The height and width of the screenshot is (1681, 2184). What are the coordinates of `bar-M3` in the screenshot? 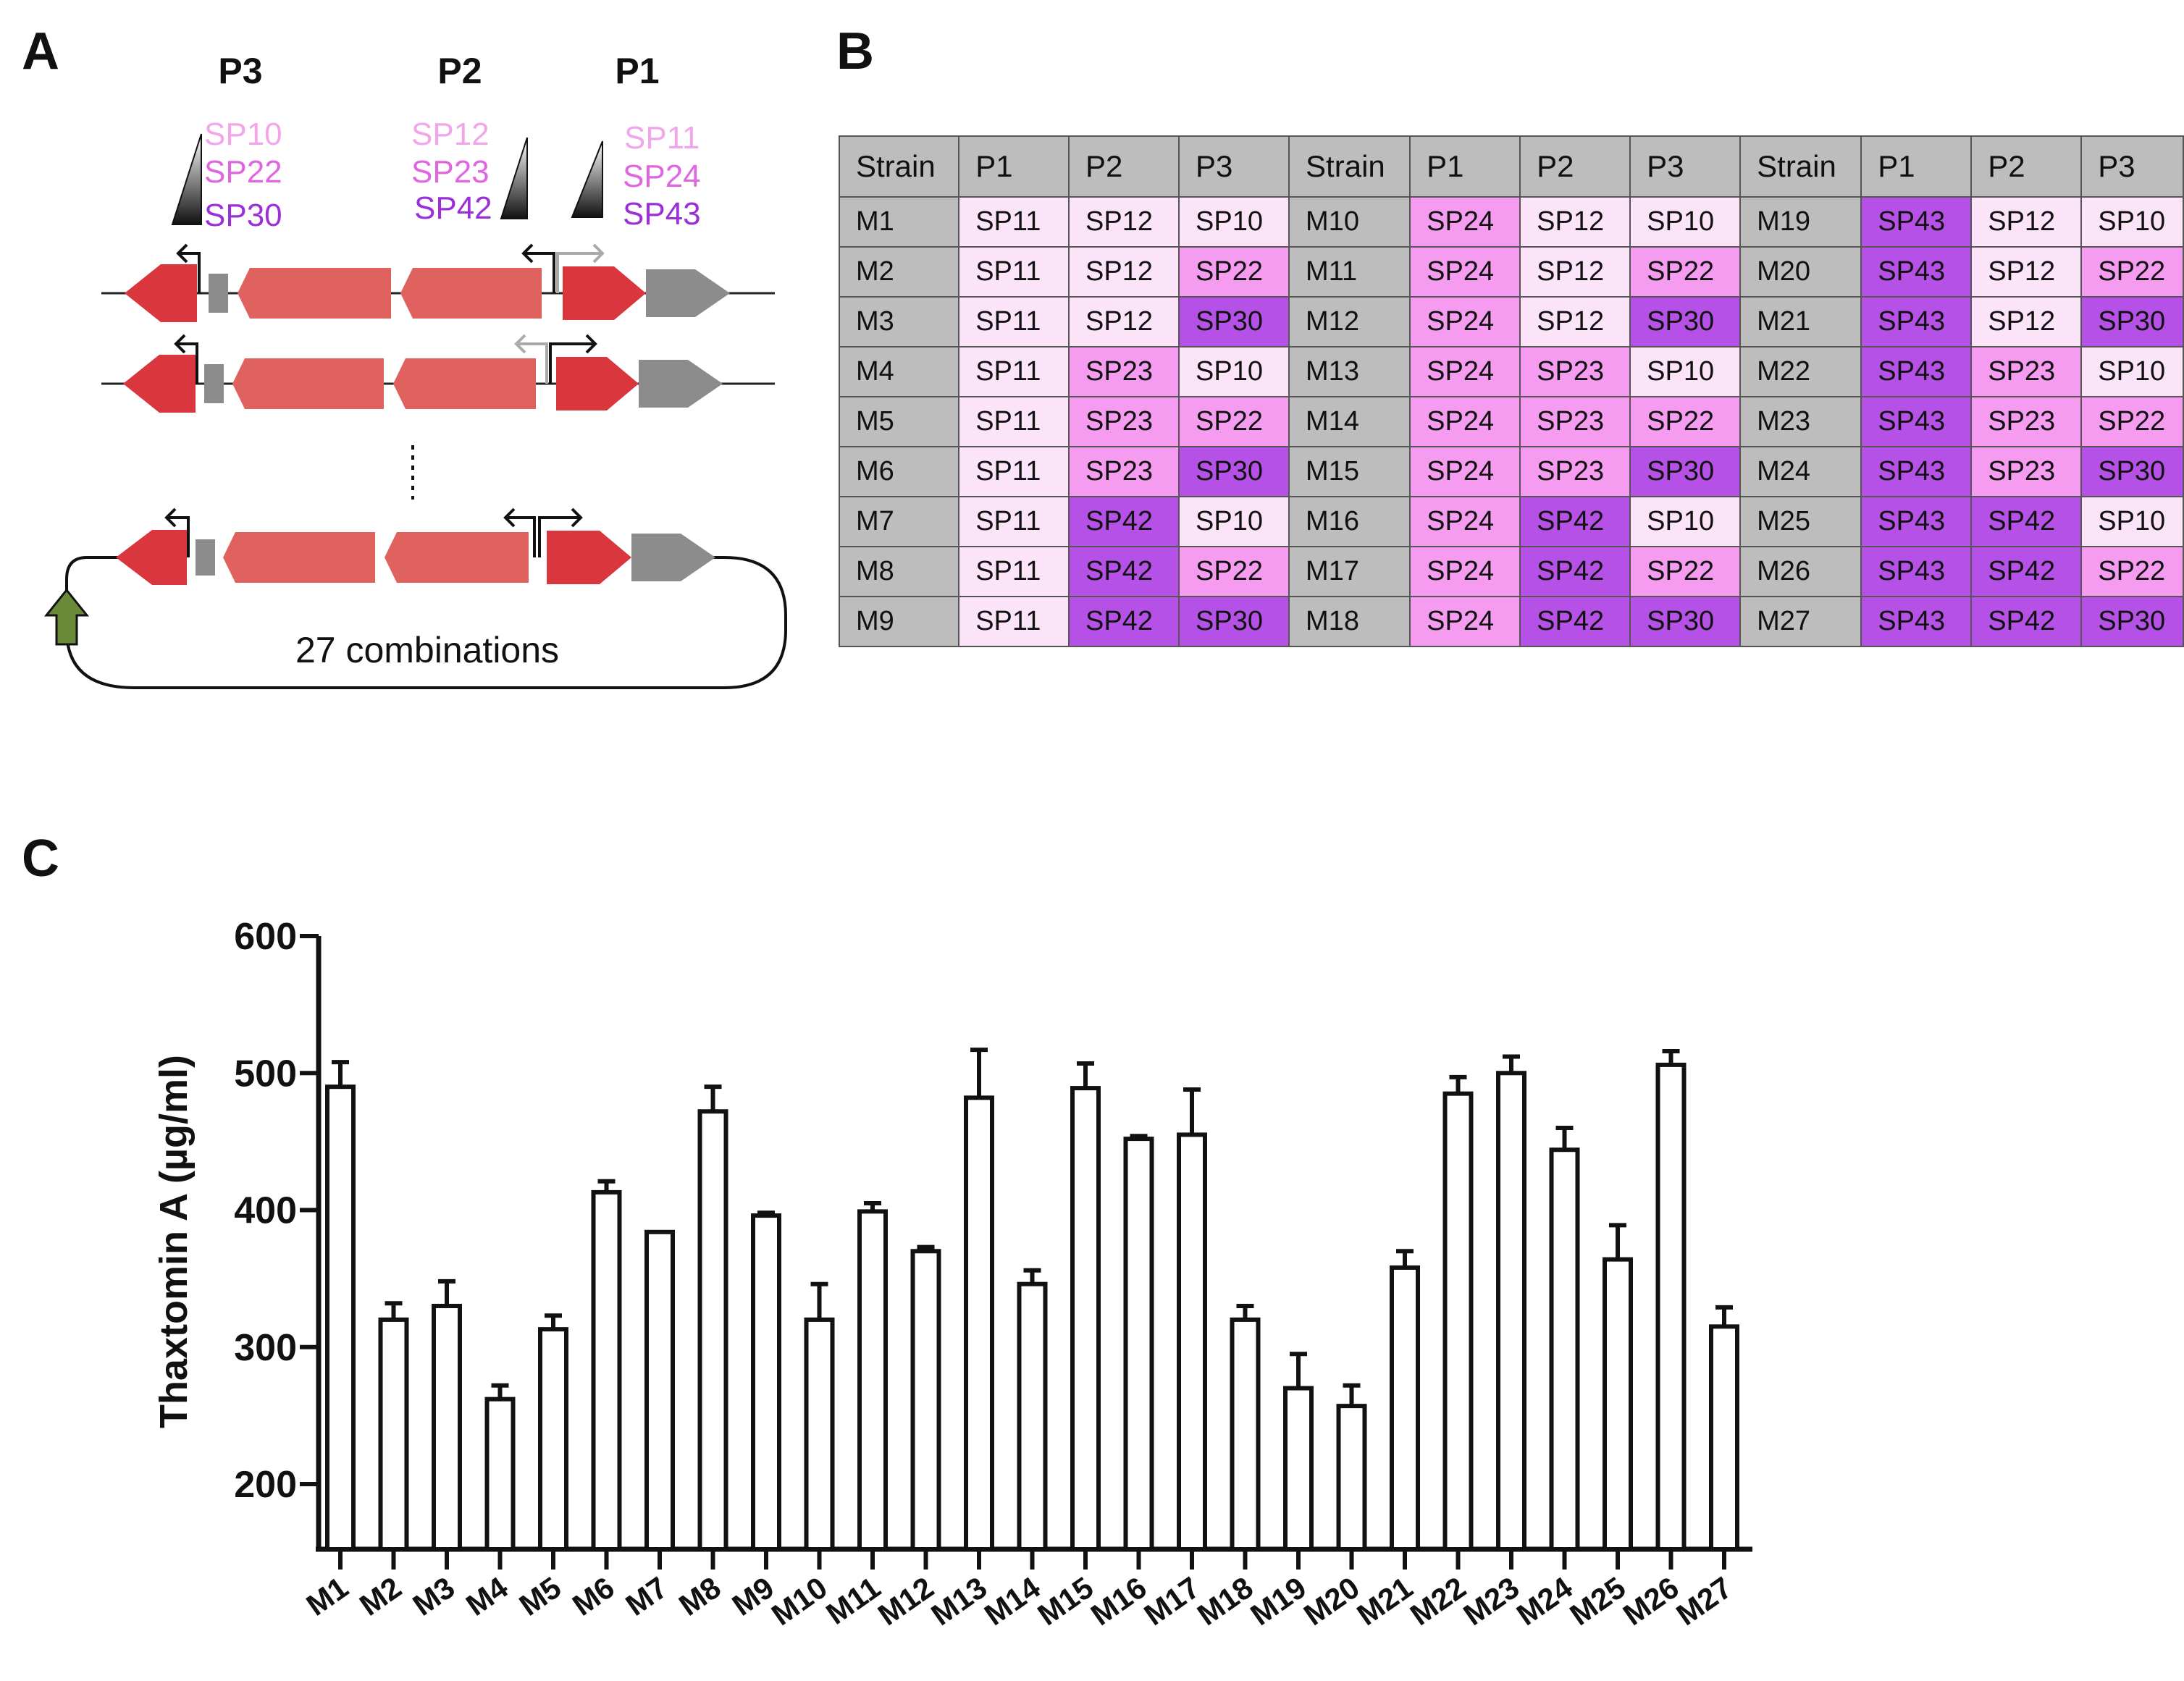 It's located at (447, 1427).